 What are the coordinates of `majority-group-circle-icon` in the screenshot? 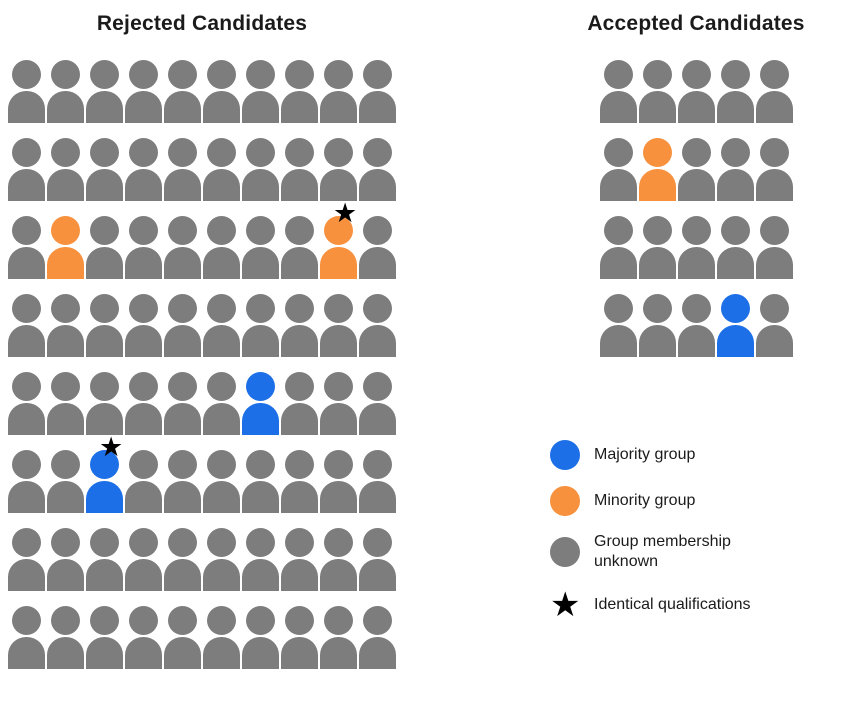 It's located at (565, 455).